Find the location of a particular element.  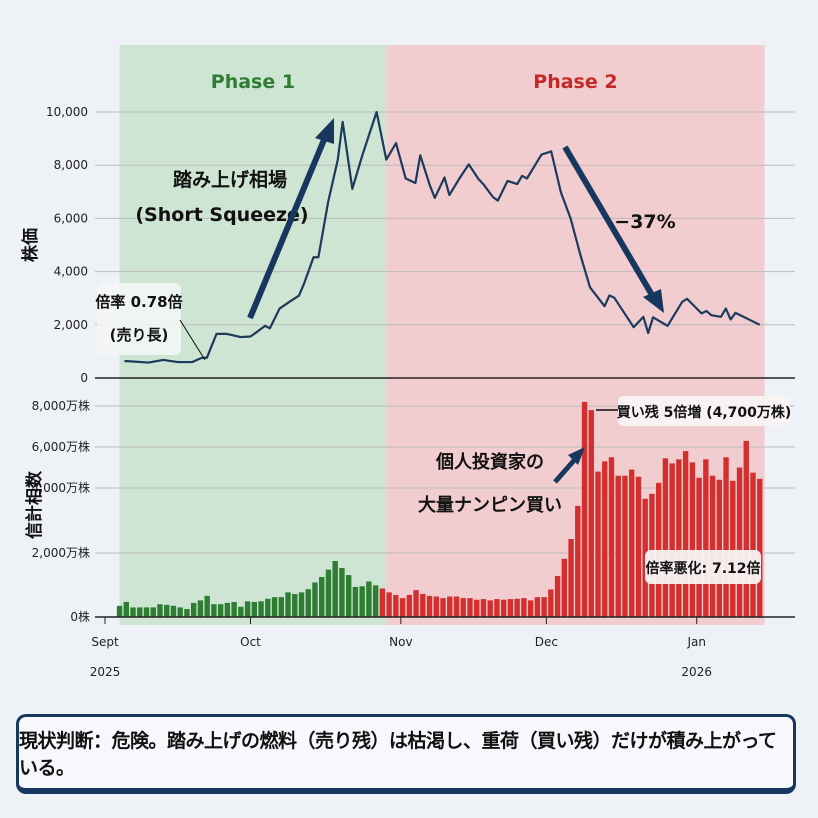

x-tick-year: 2026 is located at coordinates (696, 672).